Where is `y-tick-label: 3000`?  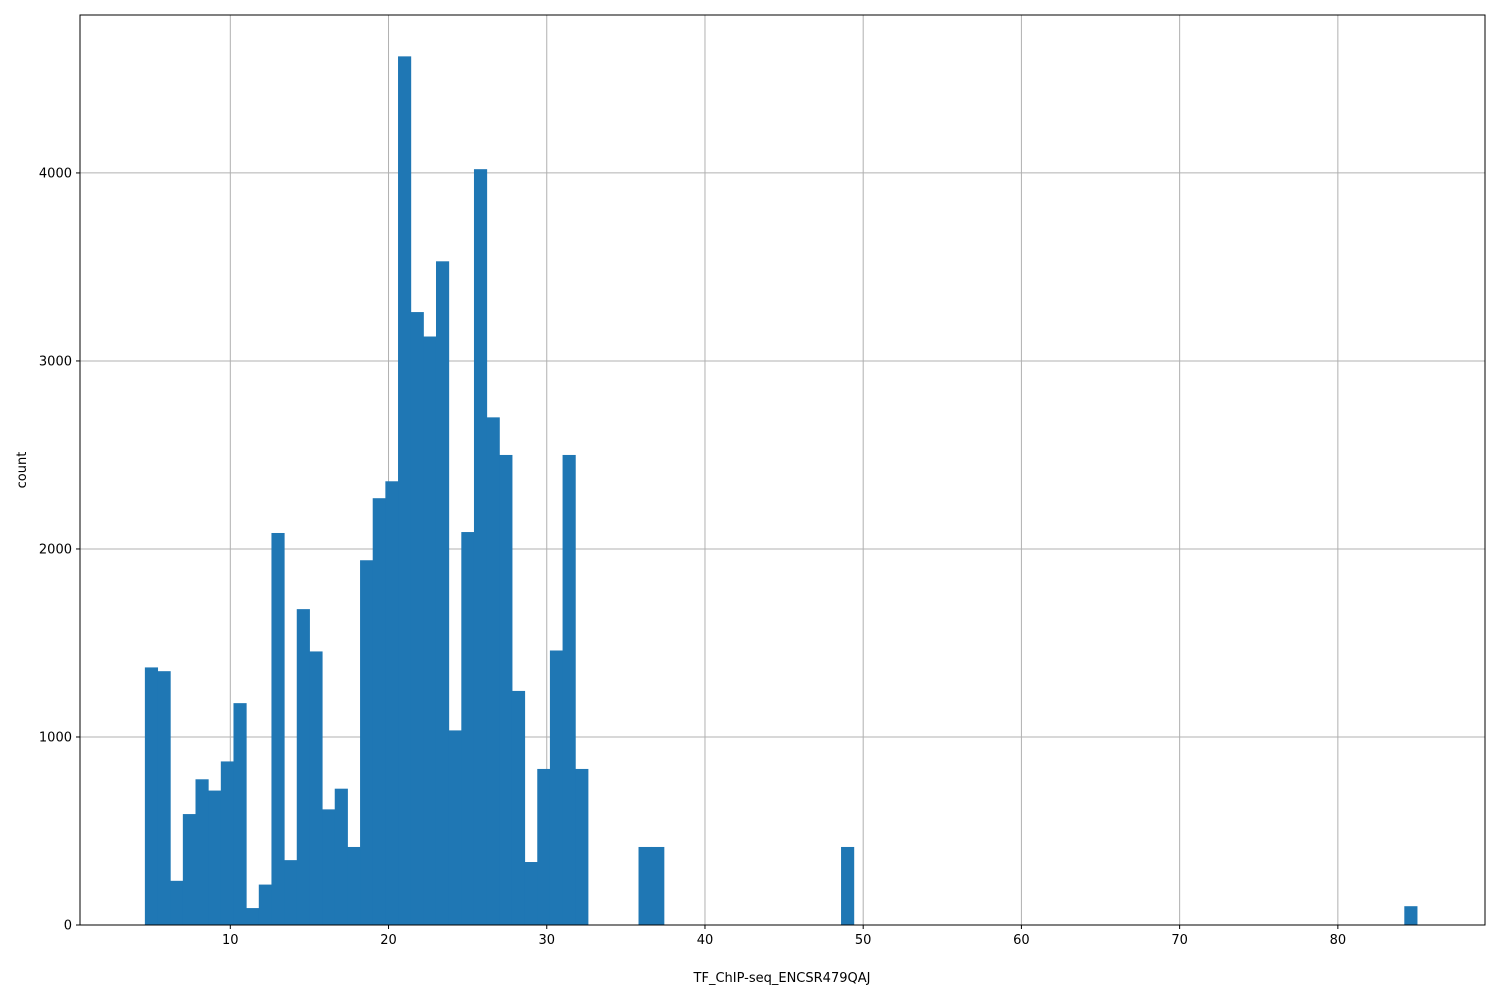
y-tick-label: 3000 is located at coordinates (55, 361).